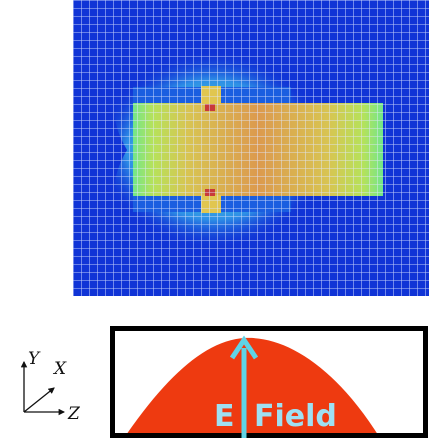  Describe the element at coordinates (244, 347) in the screenshot. I see `e-field-arrow-head` at that location.